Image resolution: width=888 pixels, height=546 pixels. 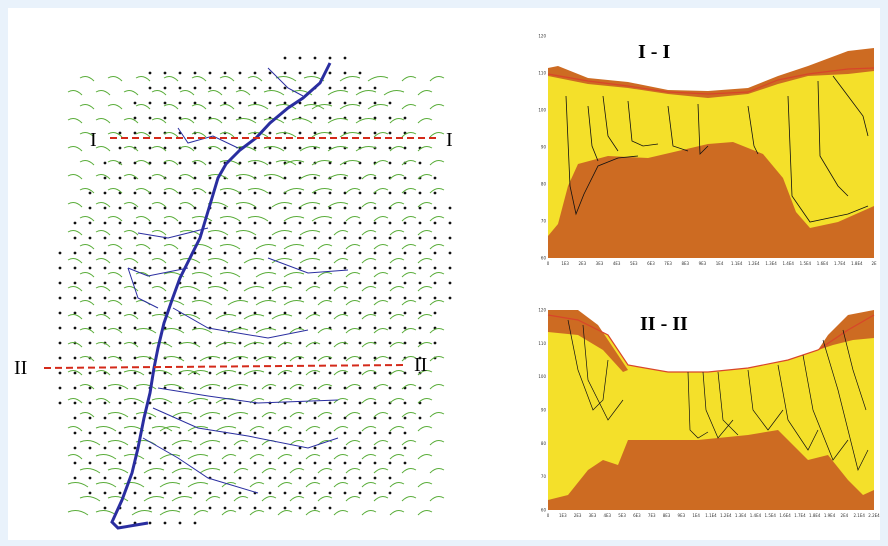 I want to click on x-tick-label: 6E3, so click(x=651, y=263).